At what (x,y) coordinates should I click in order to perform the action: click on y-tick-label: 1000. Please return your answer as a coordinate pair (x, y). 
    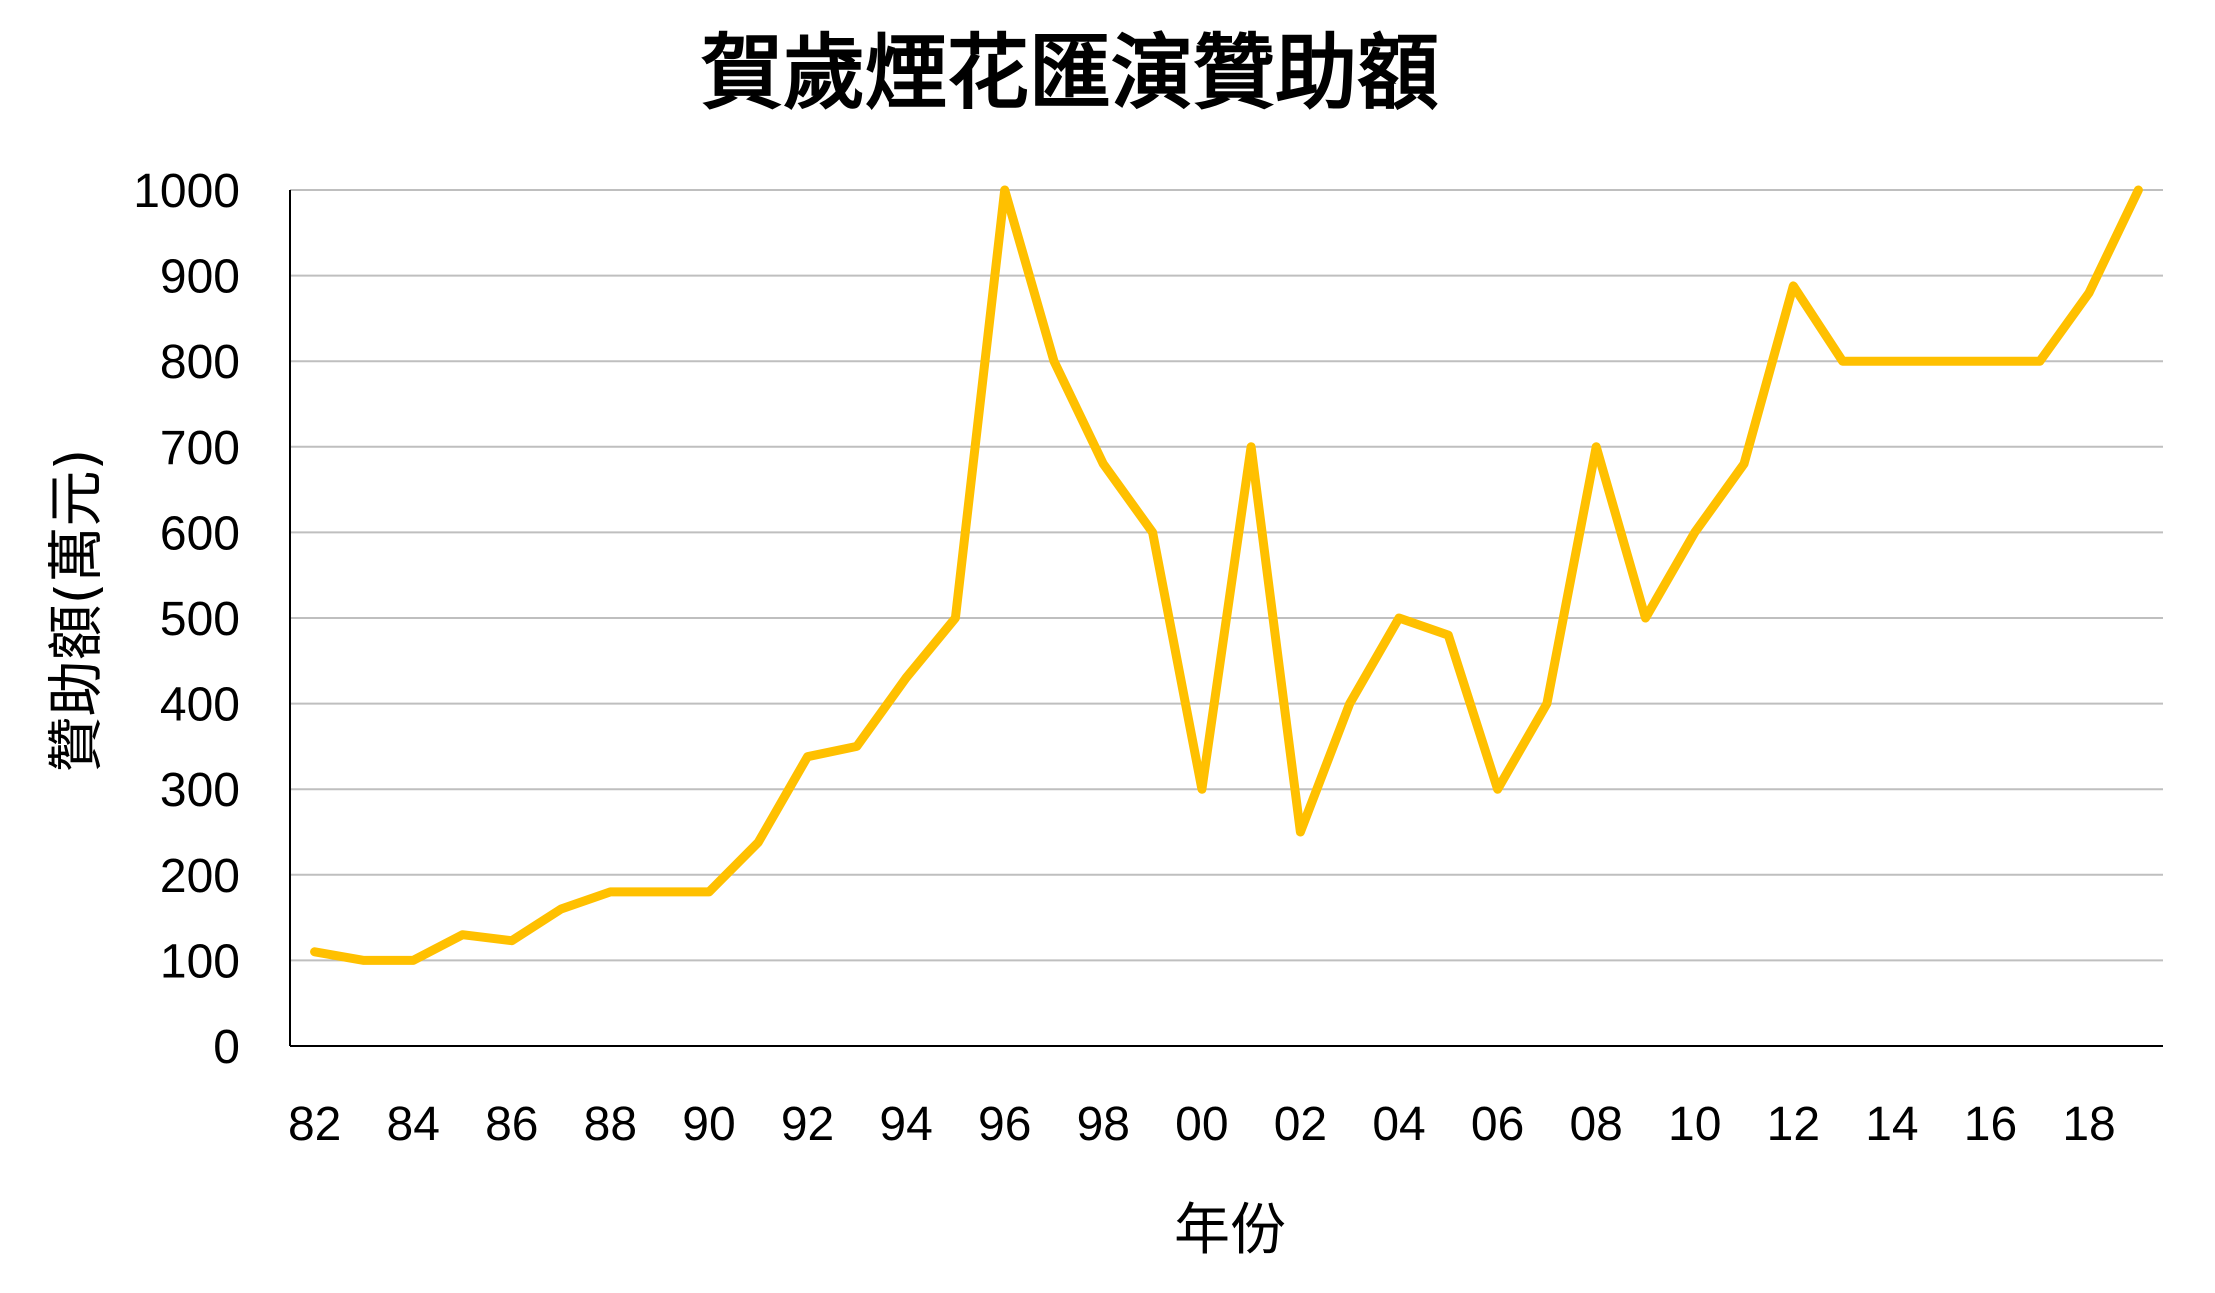
    Looking at the image, I should click on (186, 191).